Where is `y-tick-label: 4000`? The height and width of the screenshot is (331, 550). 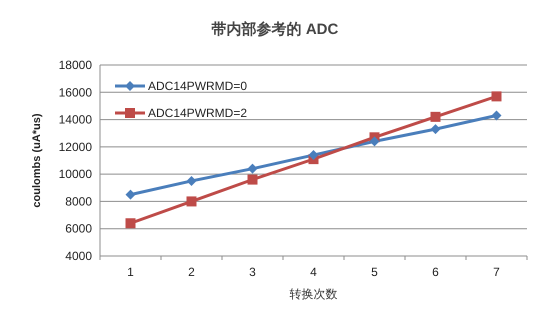 y-tick-label: 4000 is located at coordinates (78, 256).